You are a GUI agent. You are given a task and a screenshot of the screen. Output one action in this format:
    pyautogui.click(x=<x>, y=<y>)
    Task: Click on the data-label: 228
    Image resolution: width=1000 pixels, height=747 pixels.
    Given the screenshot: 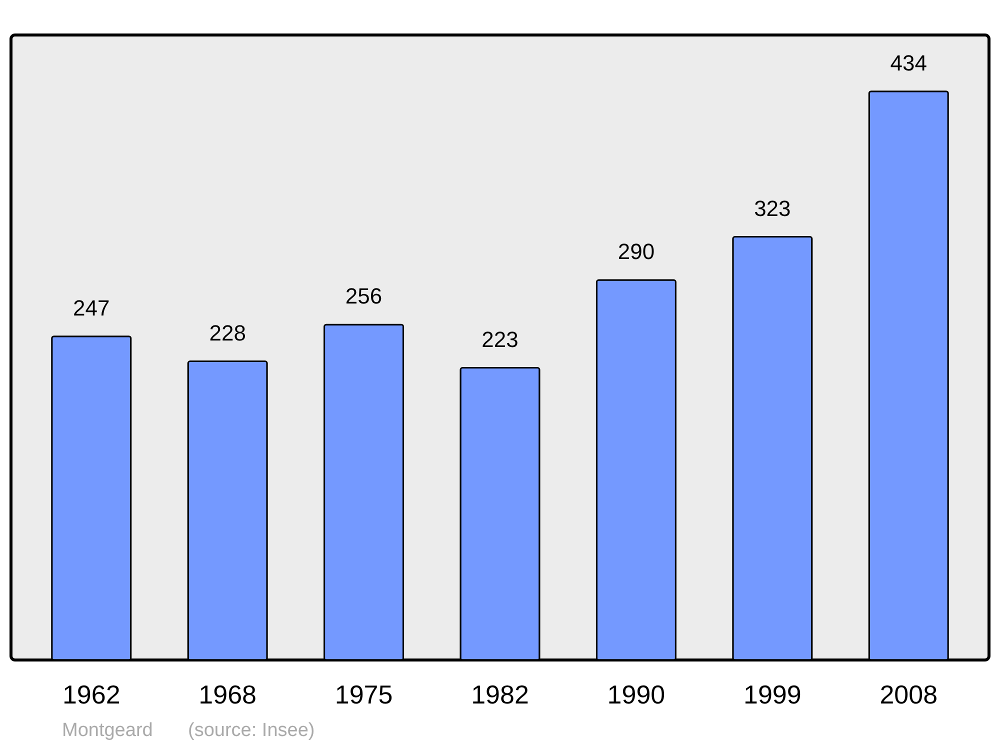 What is the action you would take?
    pyautogui.click(x=227, y=333)
    